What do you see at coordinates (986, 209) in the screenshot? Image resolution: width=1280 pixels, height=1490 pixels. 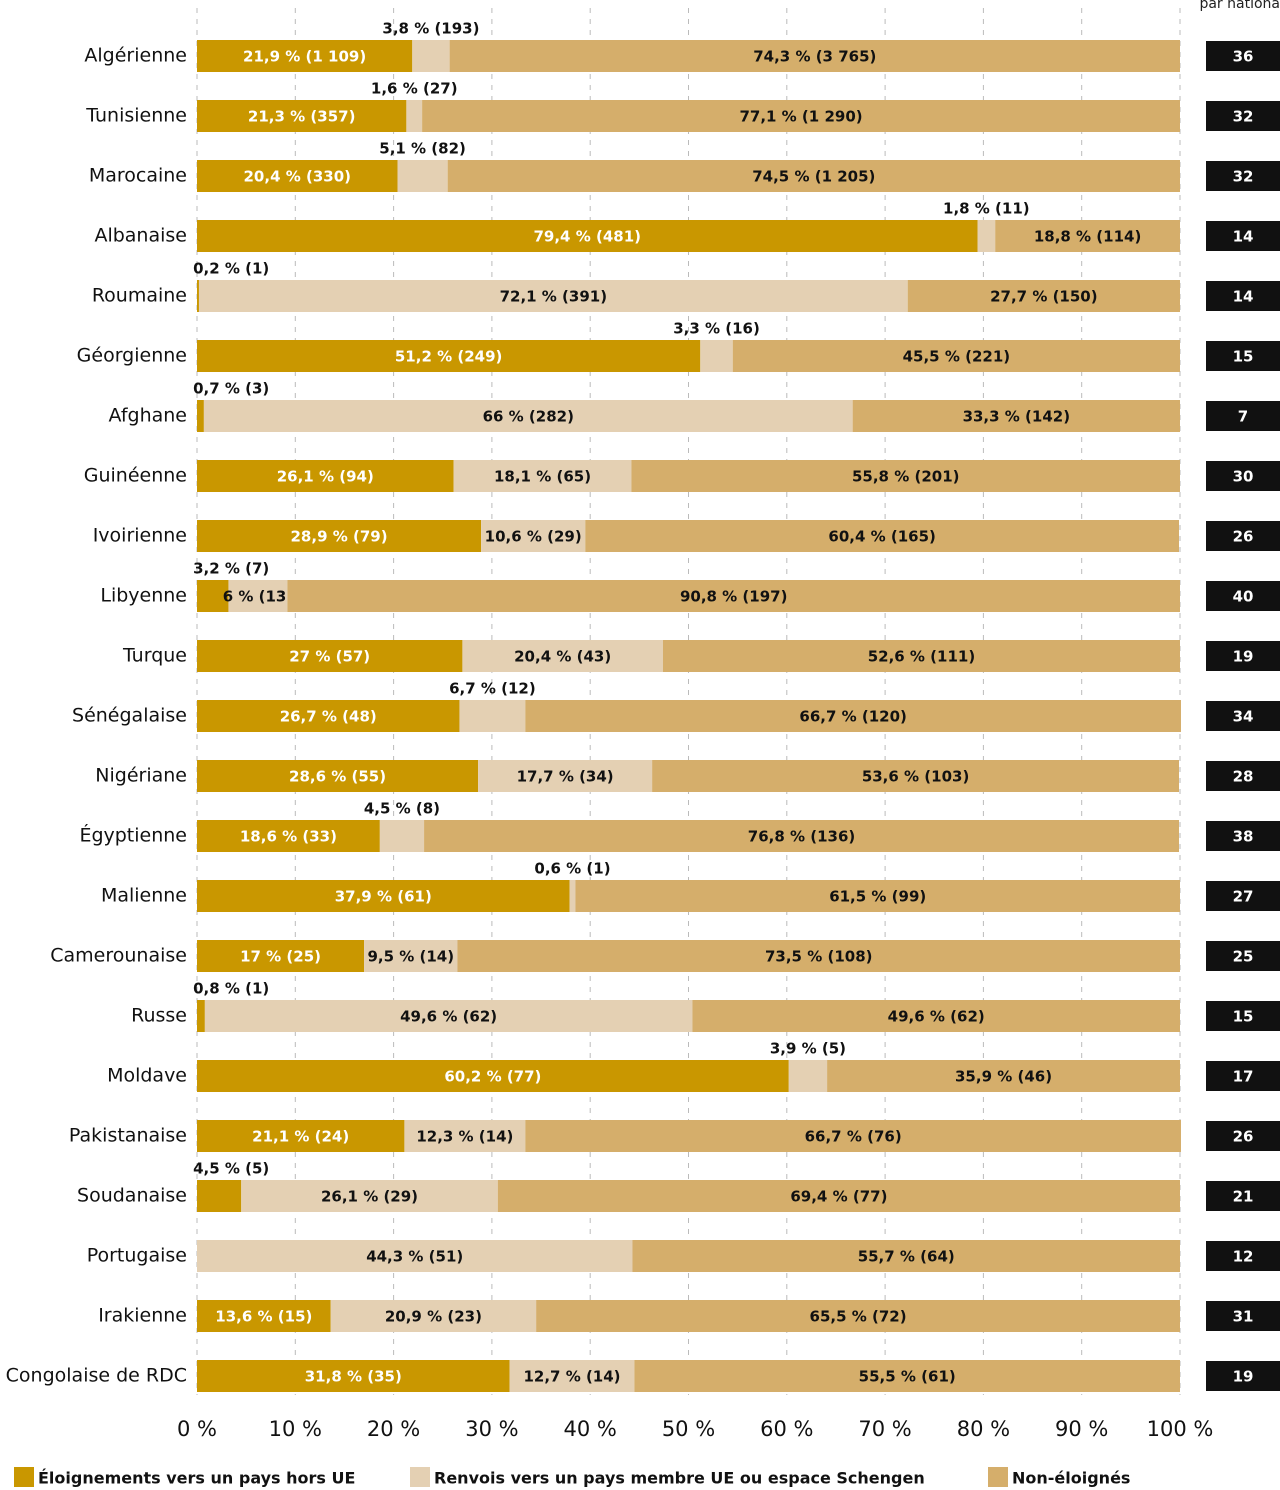 I see `value-label: 1,8 % (11)` at bounding box center [986, 209].